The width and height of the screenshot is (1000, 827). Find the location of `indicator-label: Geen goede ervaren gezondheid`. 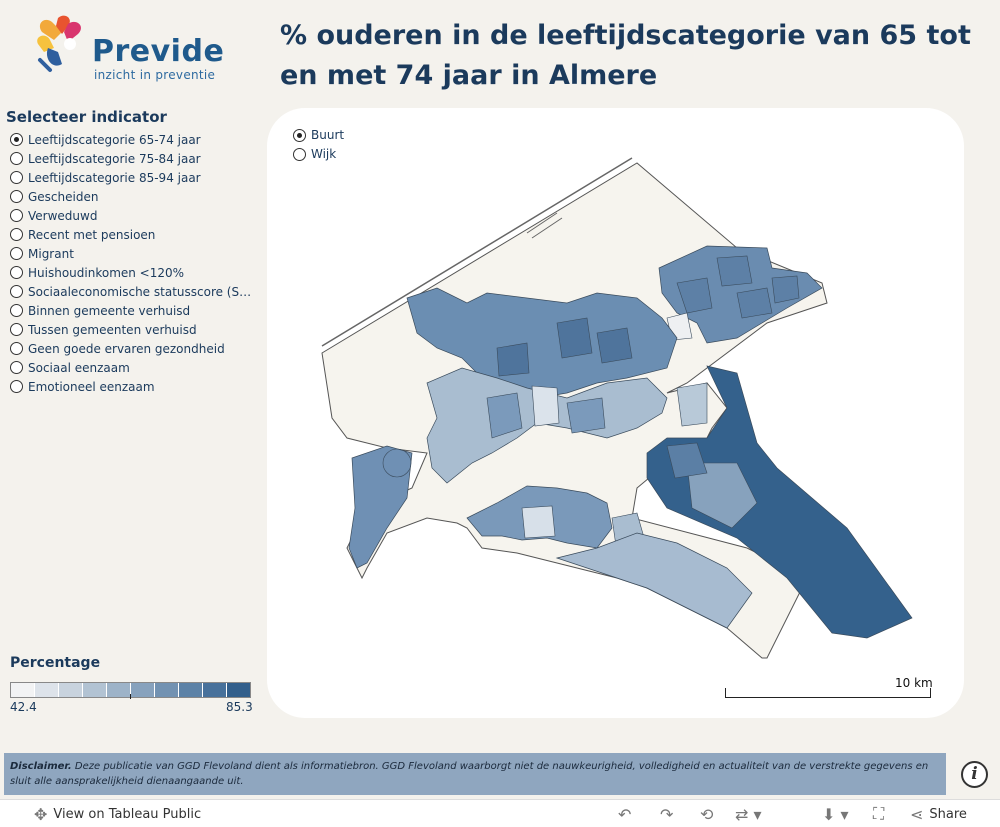

indicator-label: Geen goede ervaren gezondheid is located at coordinates (126, 348).